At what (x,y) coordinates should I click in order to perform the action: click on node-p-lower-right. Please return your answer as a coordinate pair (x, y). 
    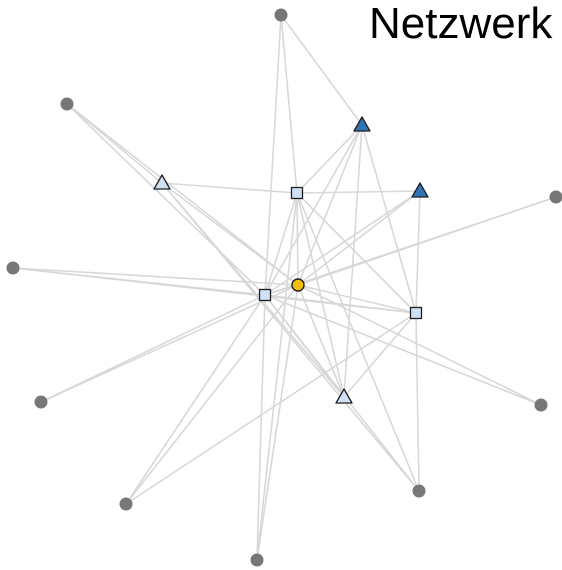
    Looking at the image, I should click on (541, 405).